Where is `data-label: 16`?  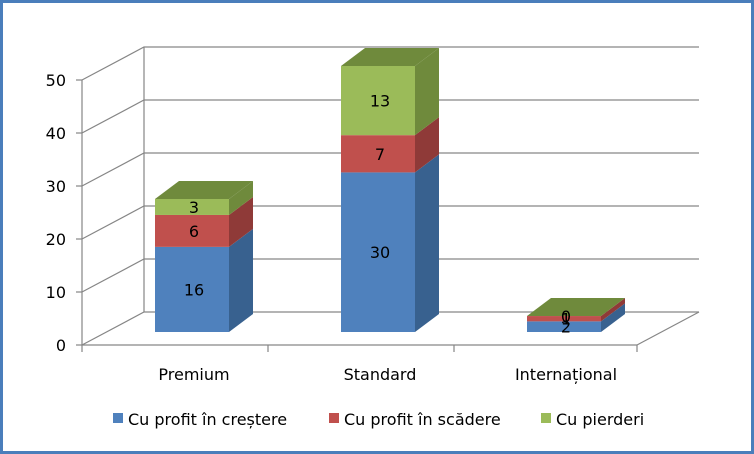
data-label: 16 is located at coordinates (194, 289).